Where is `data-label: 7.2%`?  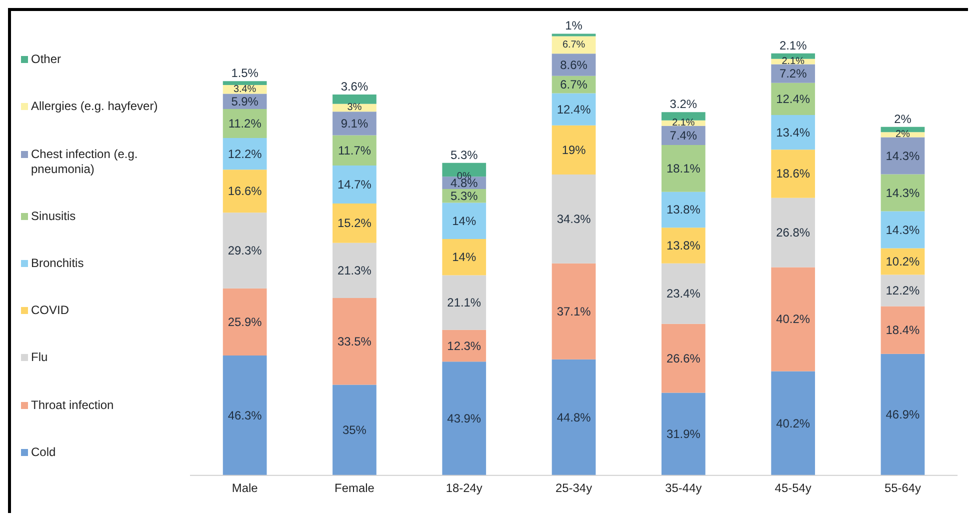 data-label: 7.2% is located at coordinates (794, 73).